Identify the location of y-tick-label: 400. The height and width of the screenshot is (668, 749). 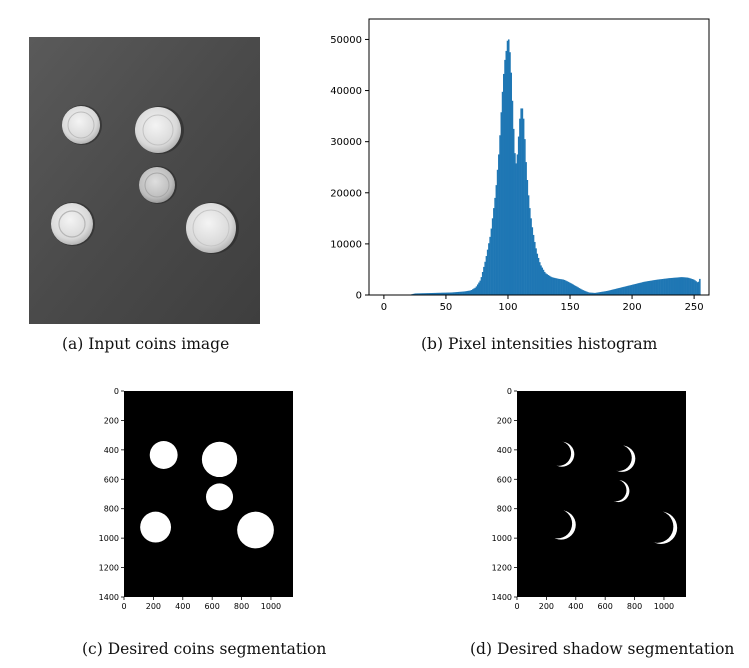
(111, 450).